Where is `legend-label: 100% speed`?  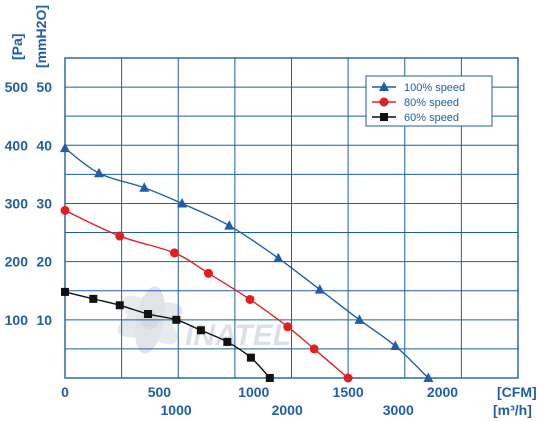
legend-label: 100% speed is located at coordinates (434, 88).